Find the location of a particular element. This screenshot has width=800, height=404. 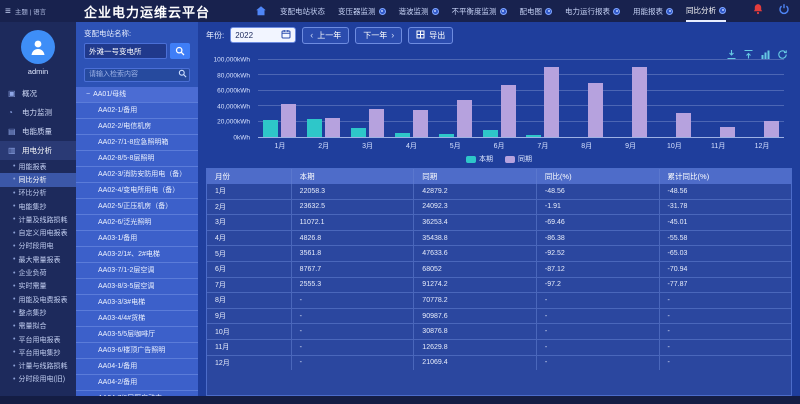

sidebar-item-2: ◔ 电力监测 is located at coordinates (38, 112).